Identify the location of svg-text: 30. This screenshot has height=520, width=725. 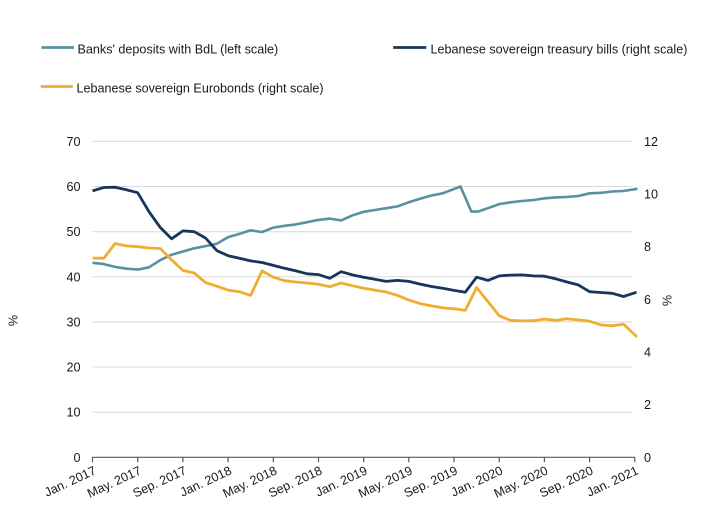
(73, 322).